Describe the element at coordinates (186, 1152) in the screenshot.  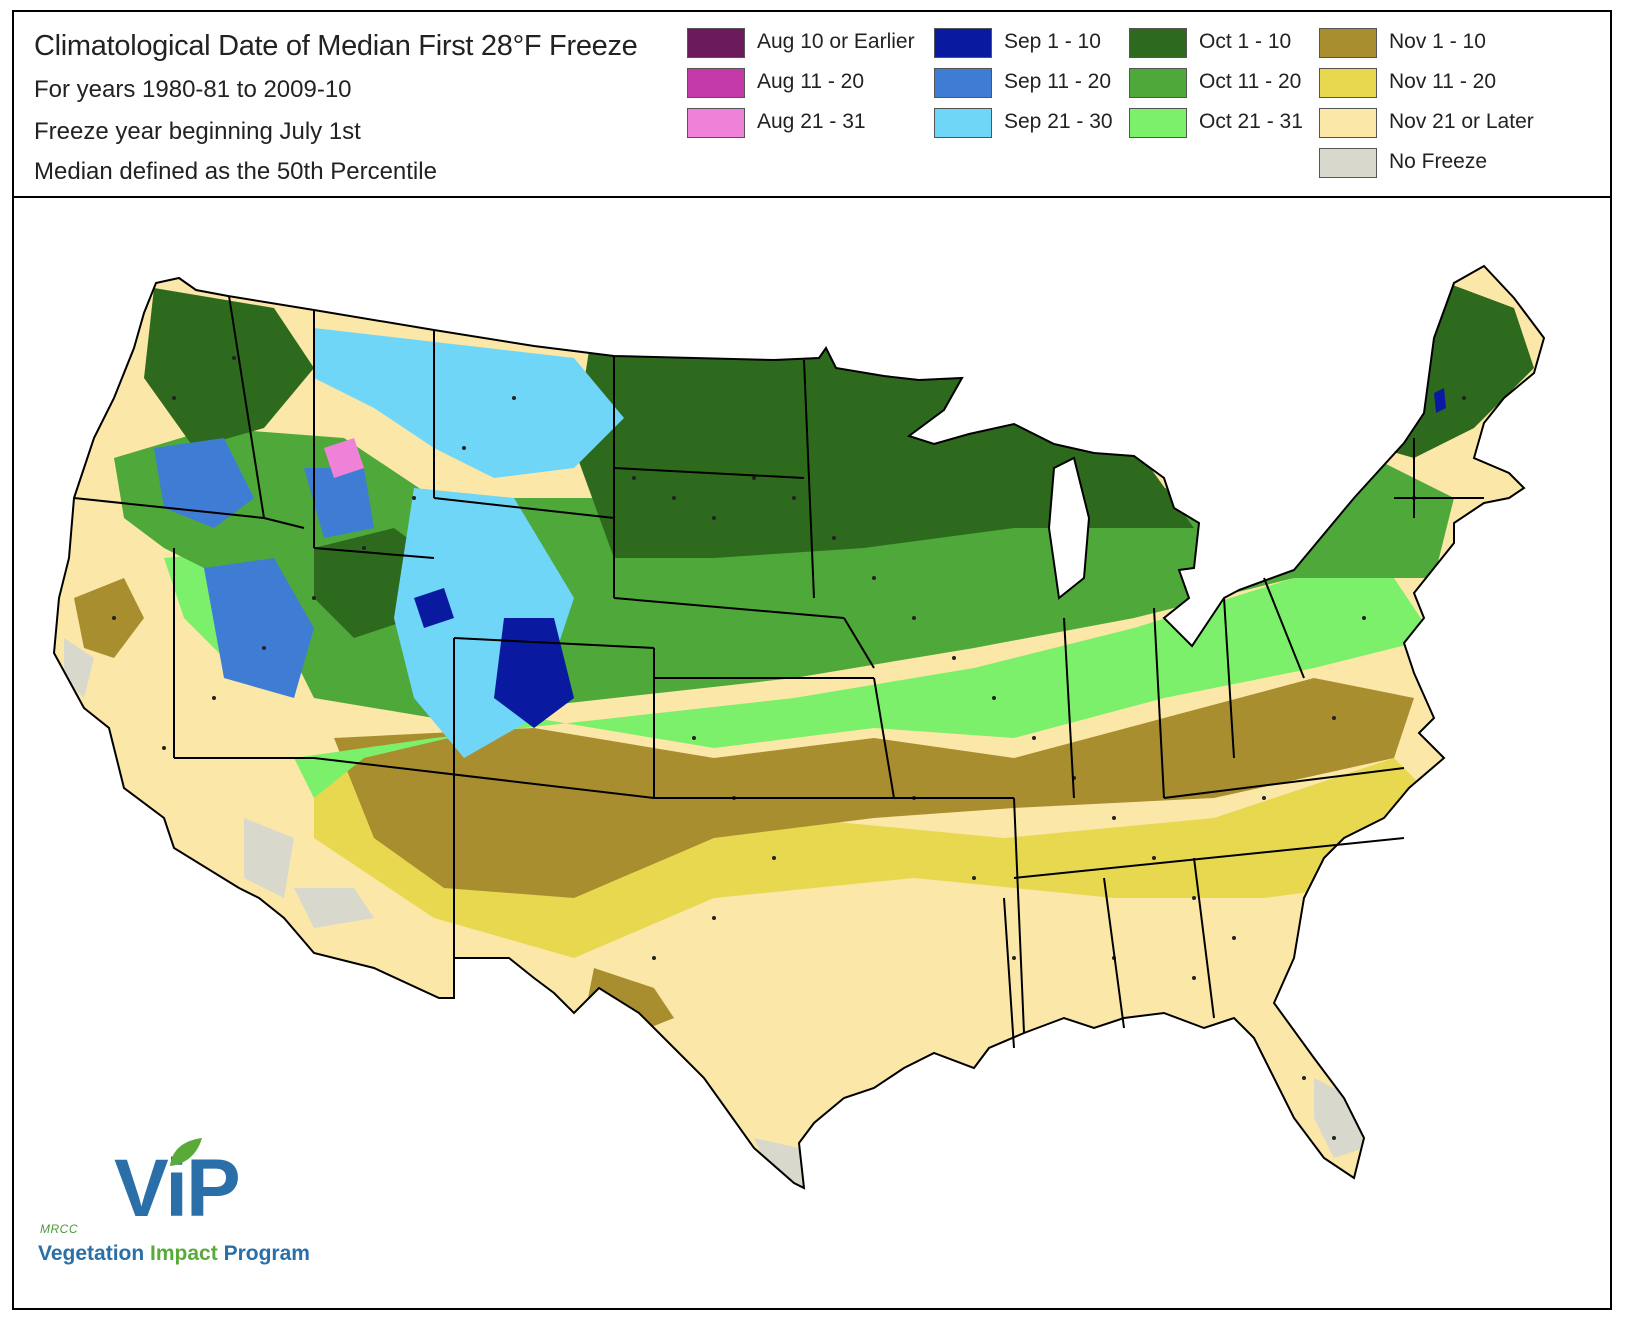
I see `leaf-icon` at that location.